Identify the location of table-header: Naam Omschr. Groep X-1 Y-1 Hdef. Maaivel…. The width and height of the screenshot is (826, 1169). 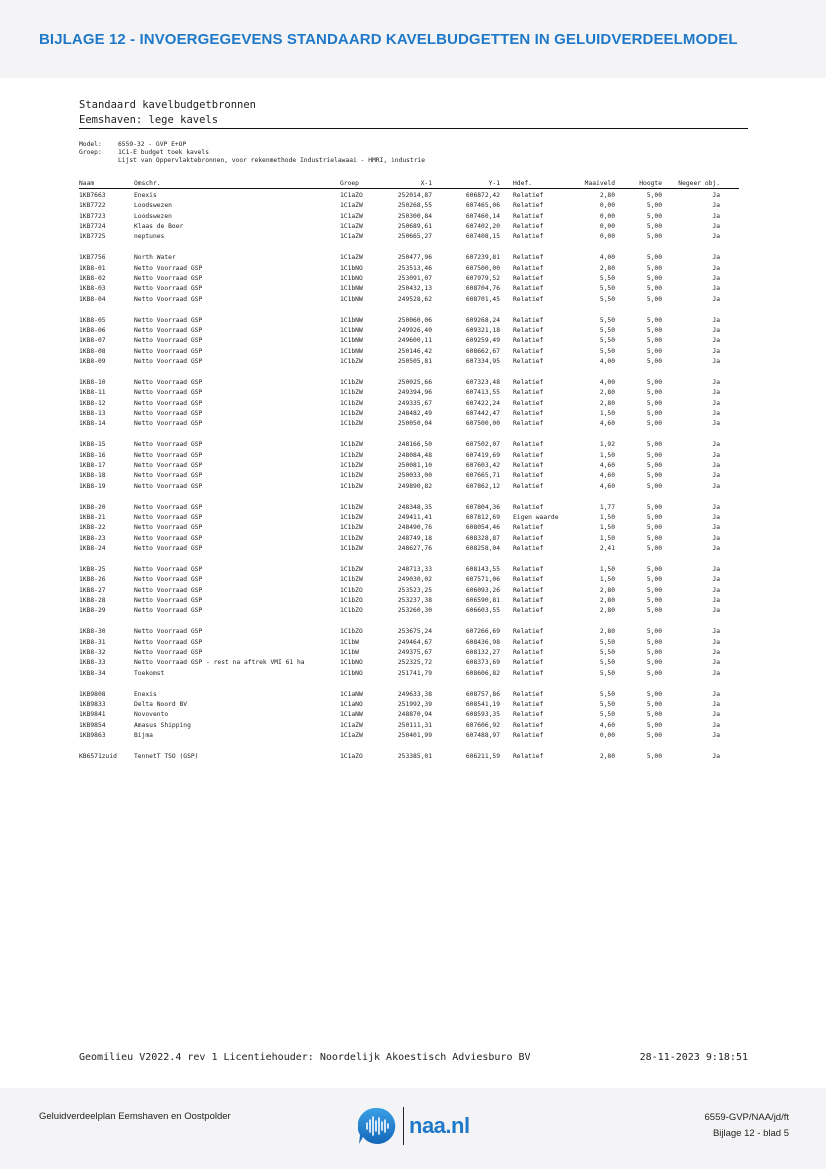
(409, 184).